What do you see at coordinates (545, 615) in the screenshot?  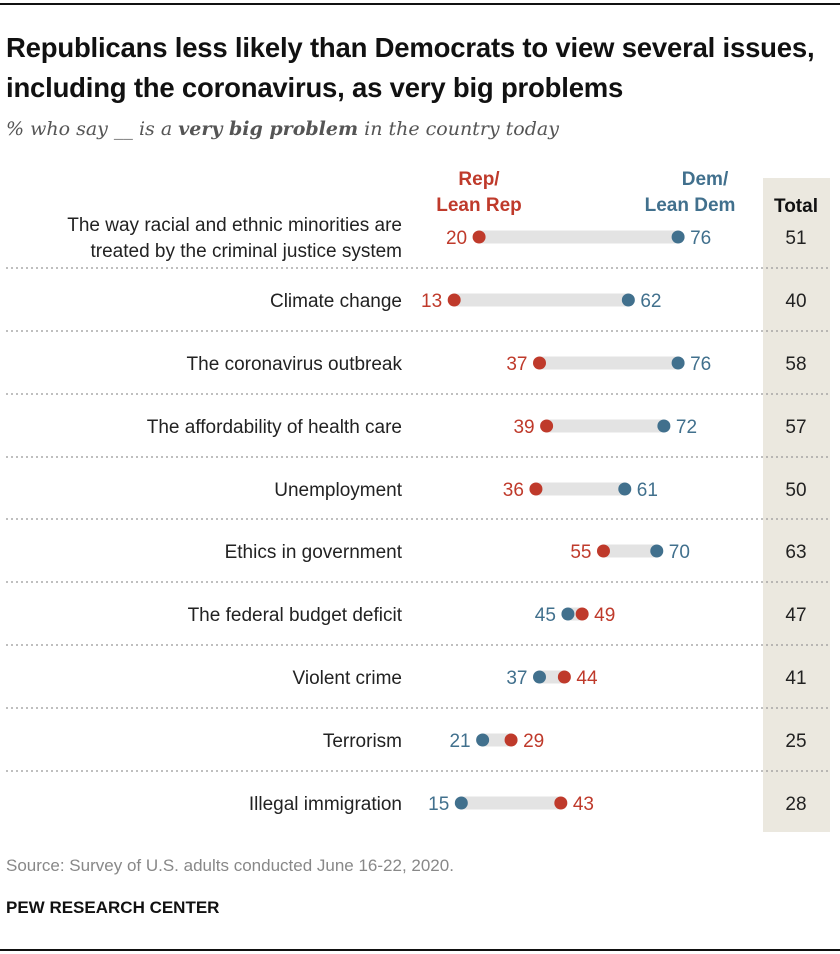 I see `value-label-dem: 45` at bounding box center [545, 615].